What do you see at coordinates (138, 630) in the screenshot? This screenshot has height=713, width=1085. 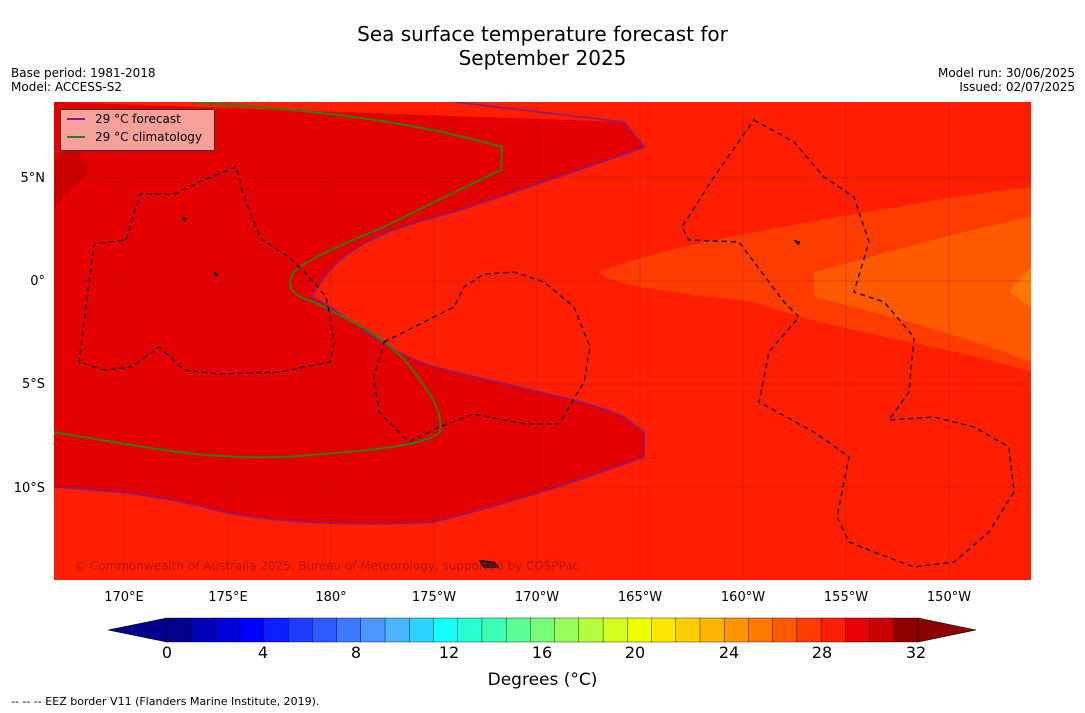 I see `colorbar-extend-low` at bounding box center [138, 630].